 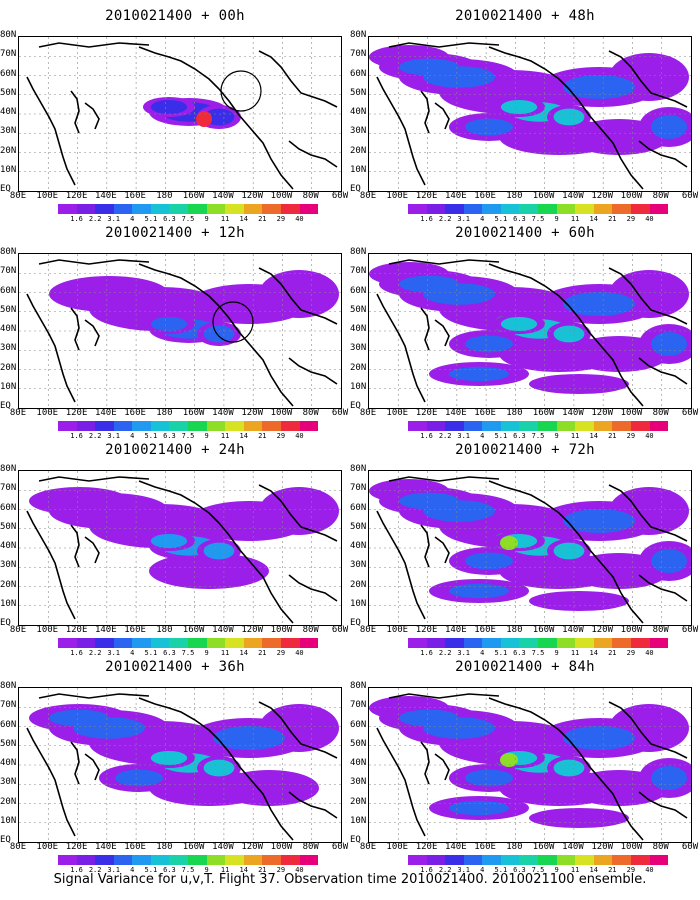 I want to click on panel-title: 2010021400 + 72h, so click(x=525, y=450).